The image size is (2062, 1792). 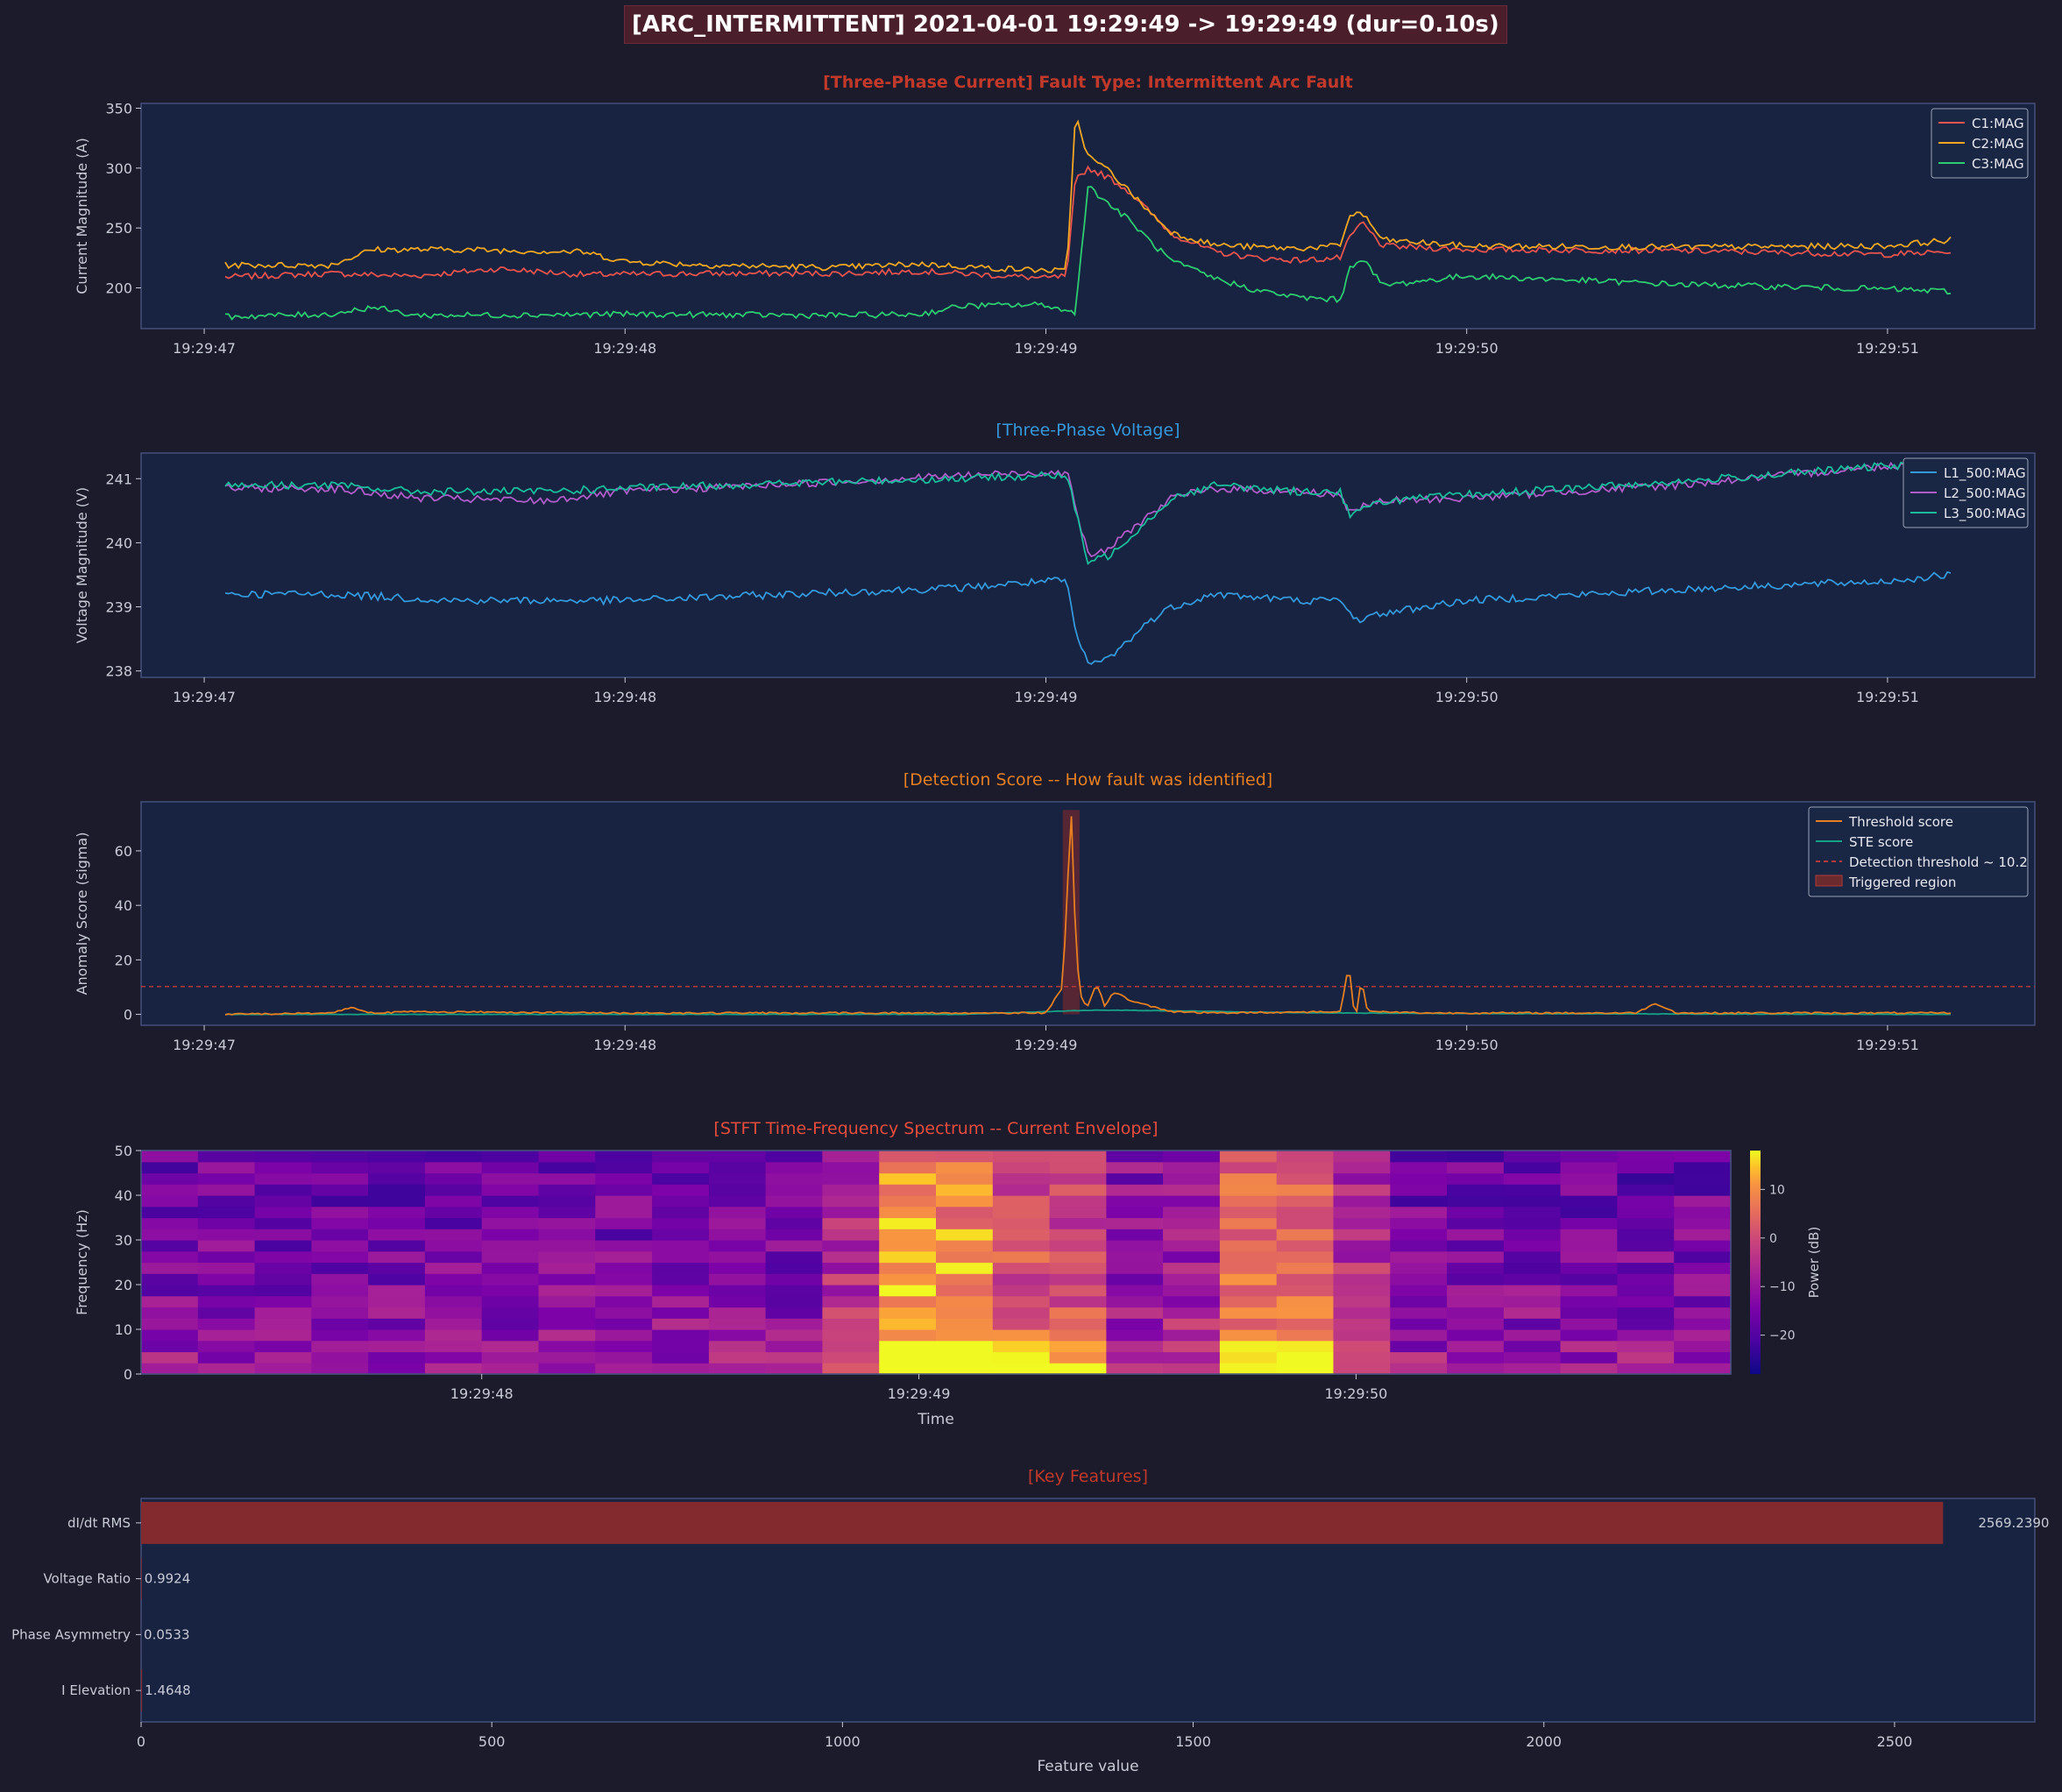 What do you see at coordinates (96, 1690) in the screenshot?
I see `feature-label: I Elevation` at bounding box center [96, 1690].